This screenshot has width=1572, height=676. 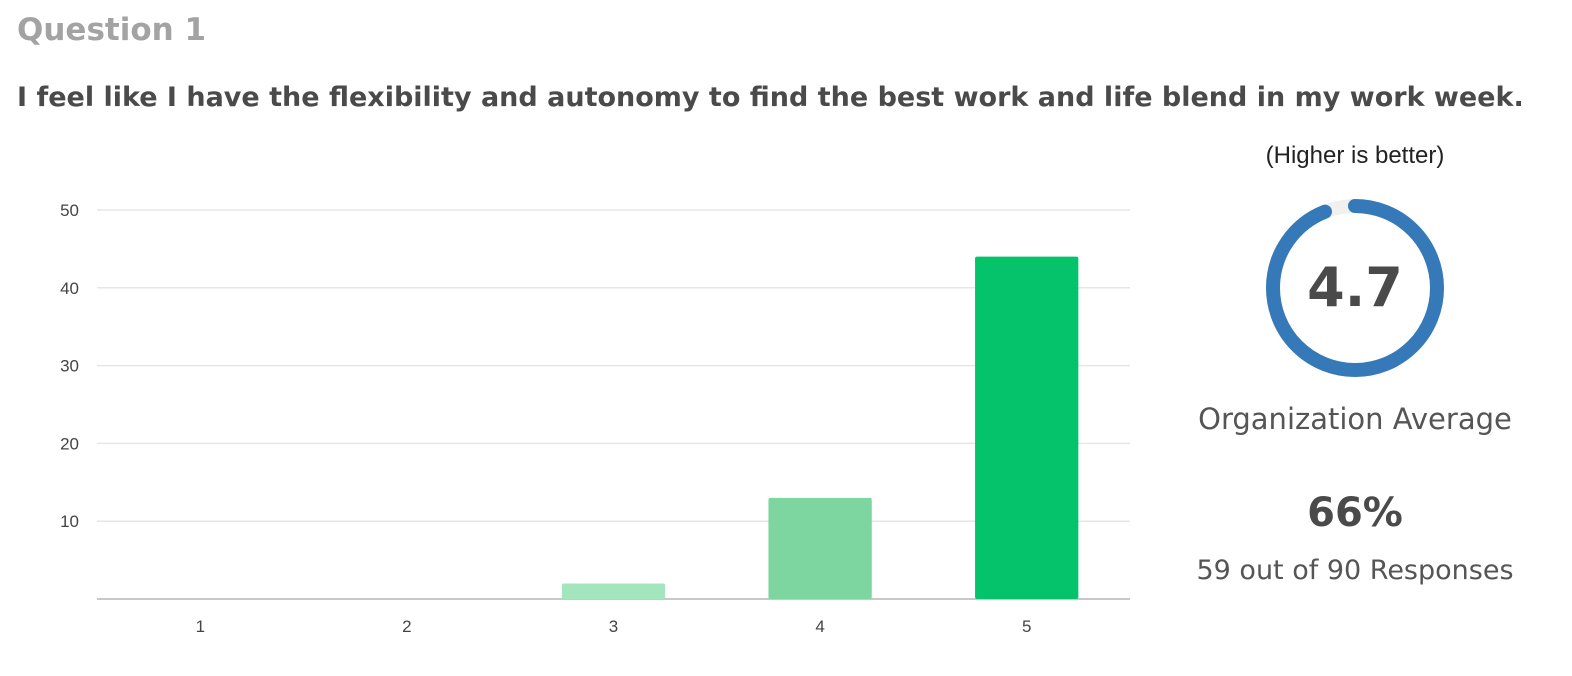 What do you see at coordinates (69, 210) in the screenshot?
I see `y-tick-label: 50` at bounding box center [69, 210].